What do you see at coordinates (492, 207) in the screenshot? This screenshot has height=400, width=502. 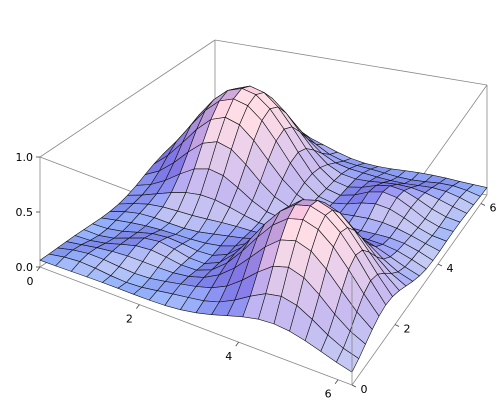 I see `y-tick-label: 6` at bounding box center [492, 207].